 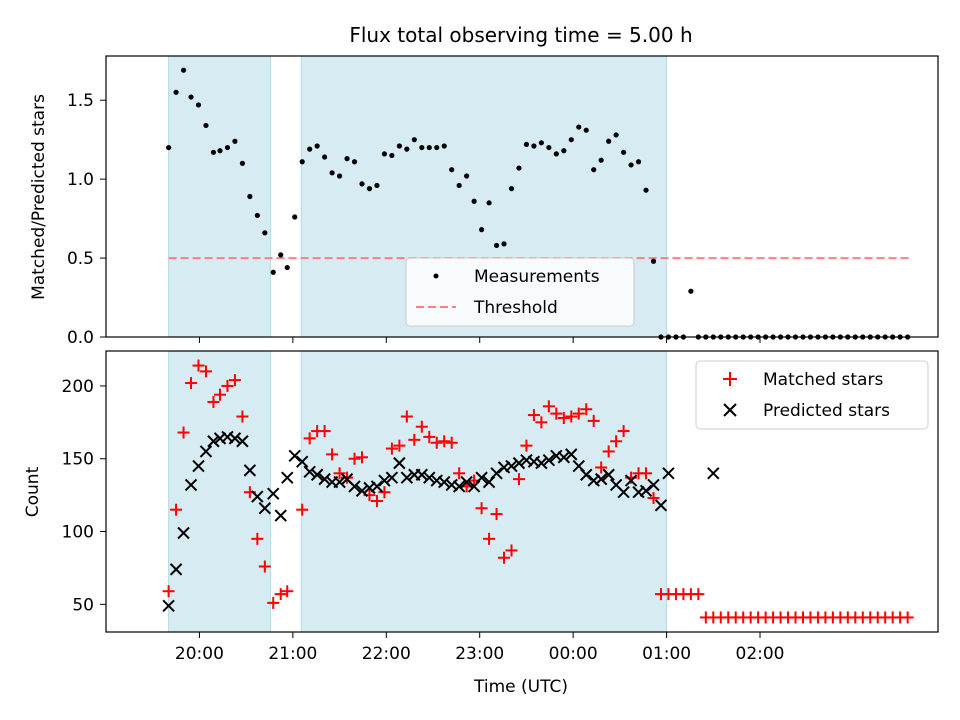 What do you see at coordinates (80, 101) in the screenshot?
I see `y-tick-label: 1.5` at bounding box center [80, 101].